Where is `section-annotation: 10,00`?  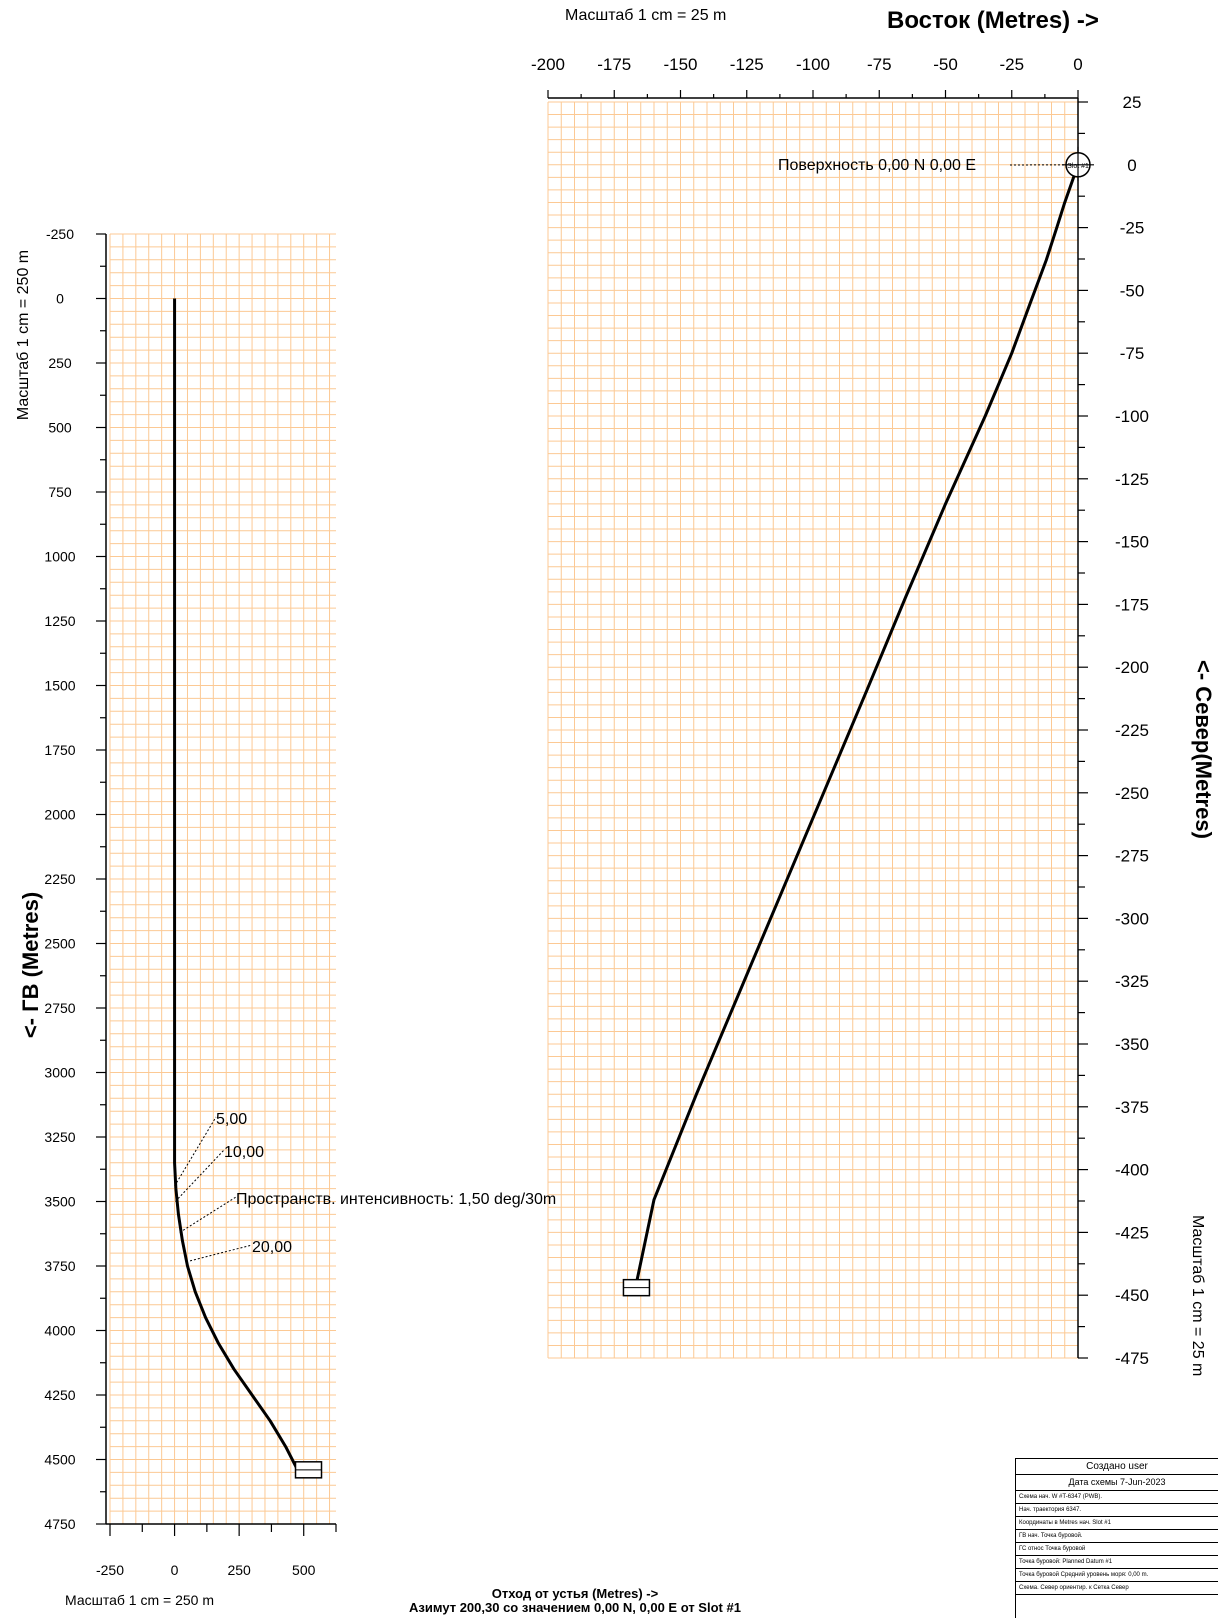
section-annotation: 10,00 is located at coordinates (244, 1152).